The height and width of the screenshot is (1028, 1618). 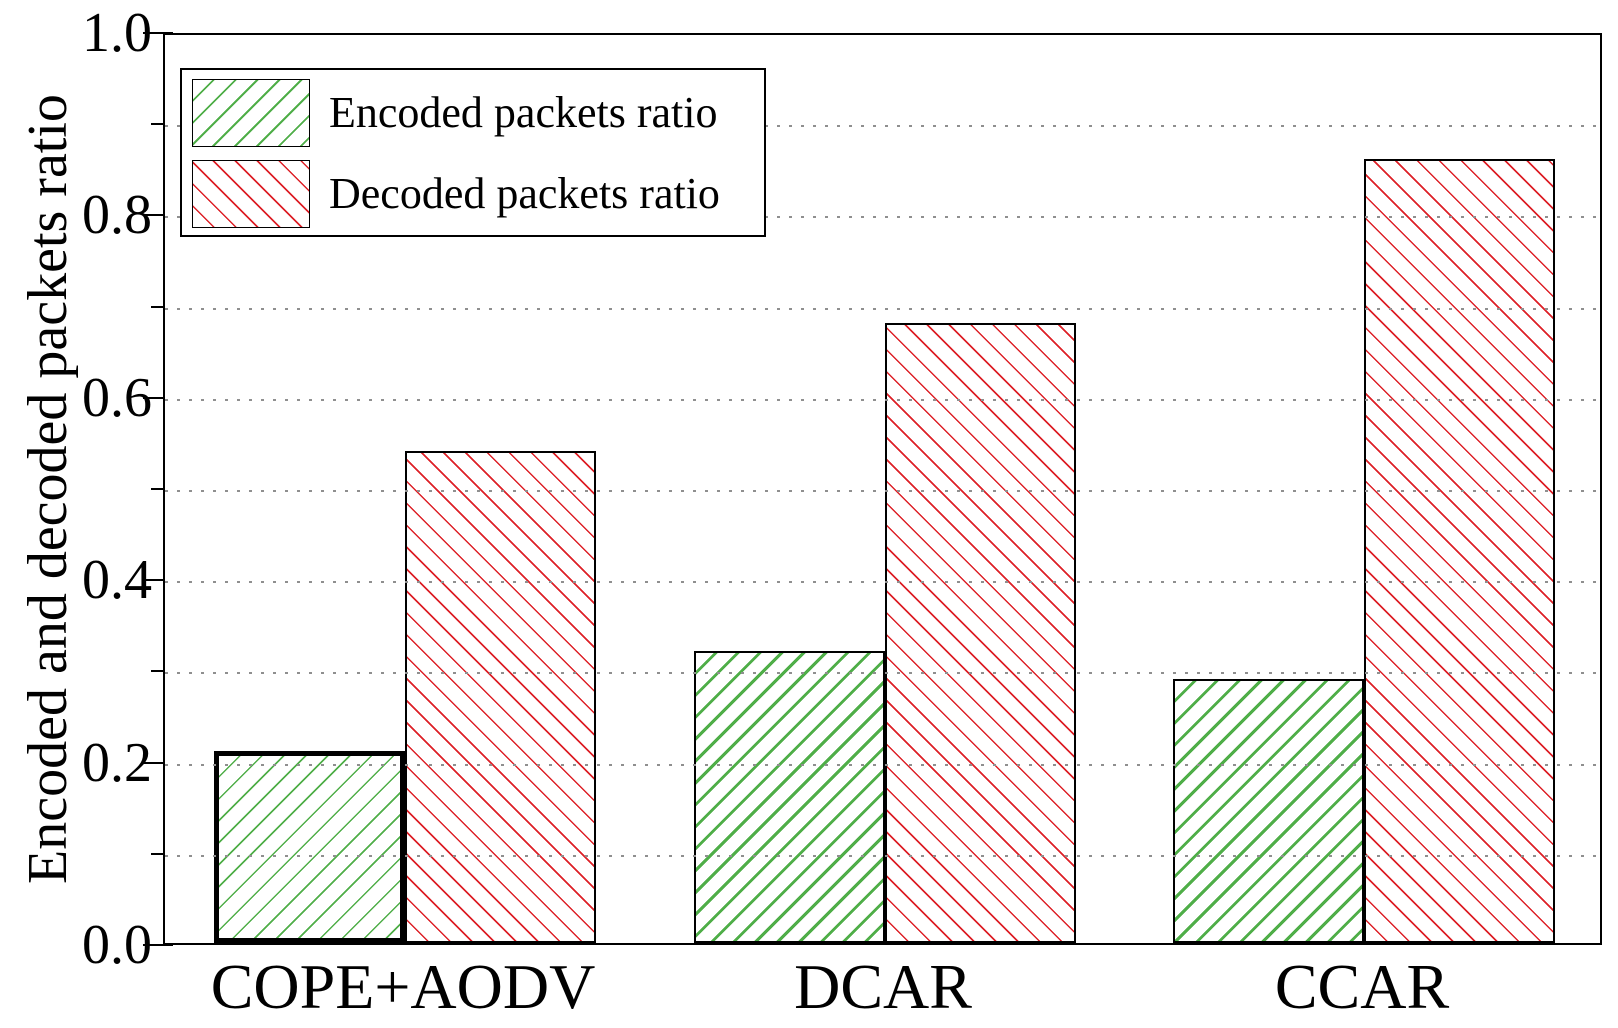 What do you see at coordinates (500, 697) in the screenshot?
I see `bar-decoded-cope-aodv` at bounding box center [500, 697].